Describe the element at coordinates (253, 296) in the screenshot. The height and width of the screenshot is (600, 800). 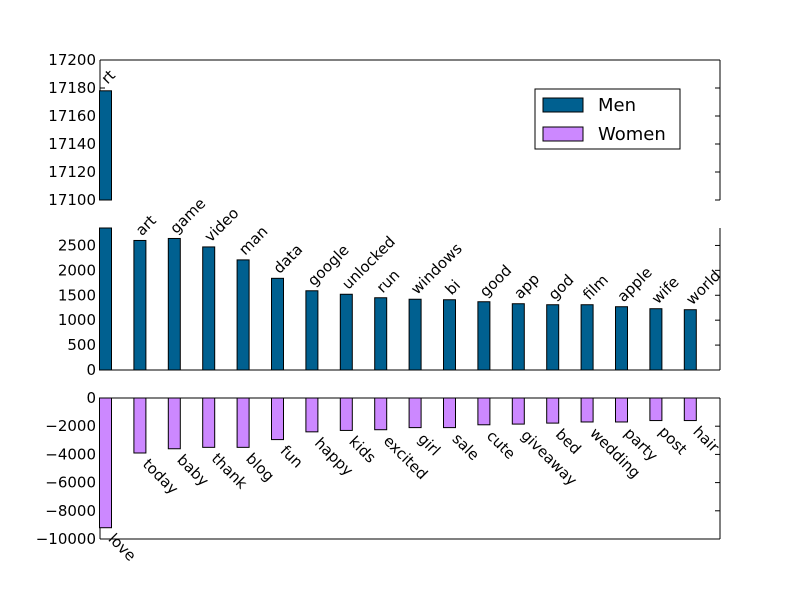
I see `bar-men-man: man` at that location.